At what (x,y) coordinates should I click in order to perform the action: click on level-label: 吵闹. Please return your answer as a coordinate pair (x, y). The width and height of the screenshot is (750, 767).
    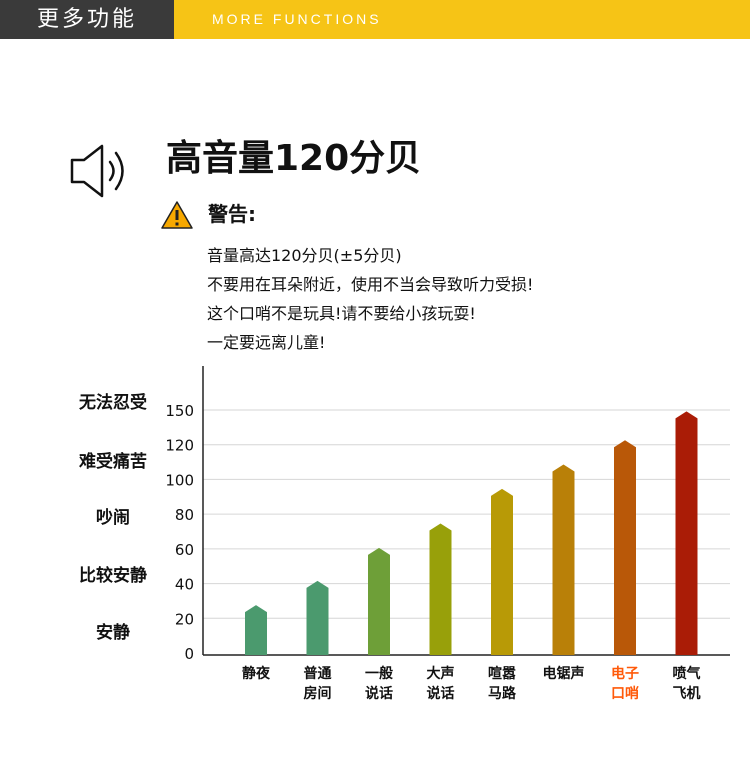
    Looking at the image, I should click on (113, 518).